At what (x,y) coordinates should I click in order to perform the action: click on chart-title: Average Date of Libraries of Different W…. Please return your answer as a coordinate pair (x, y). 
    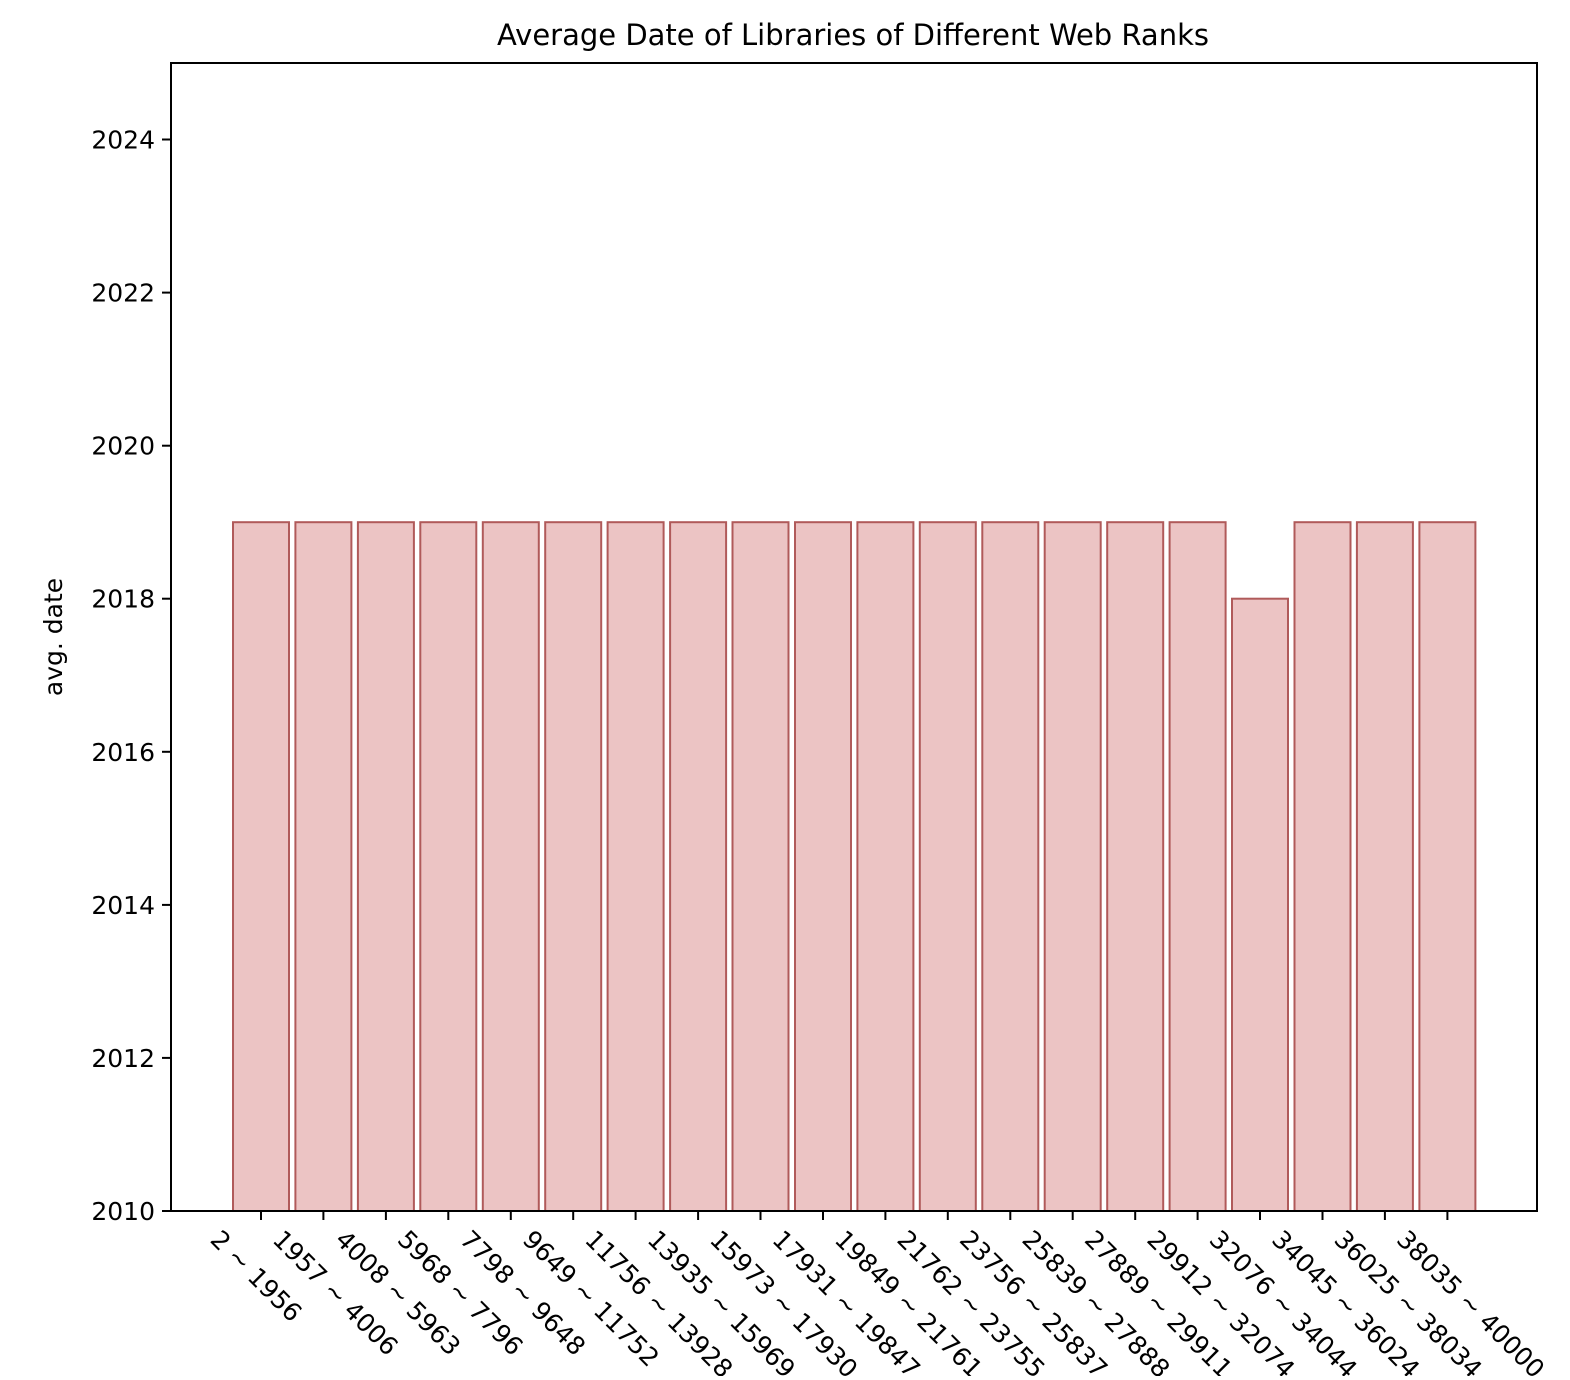
    Looking at the image, I should click on (853, 35).